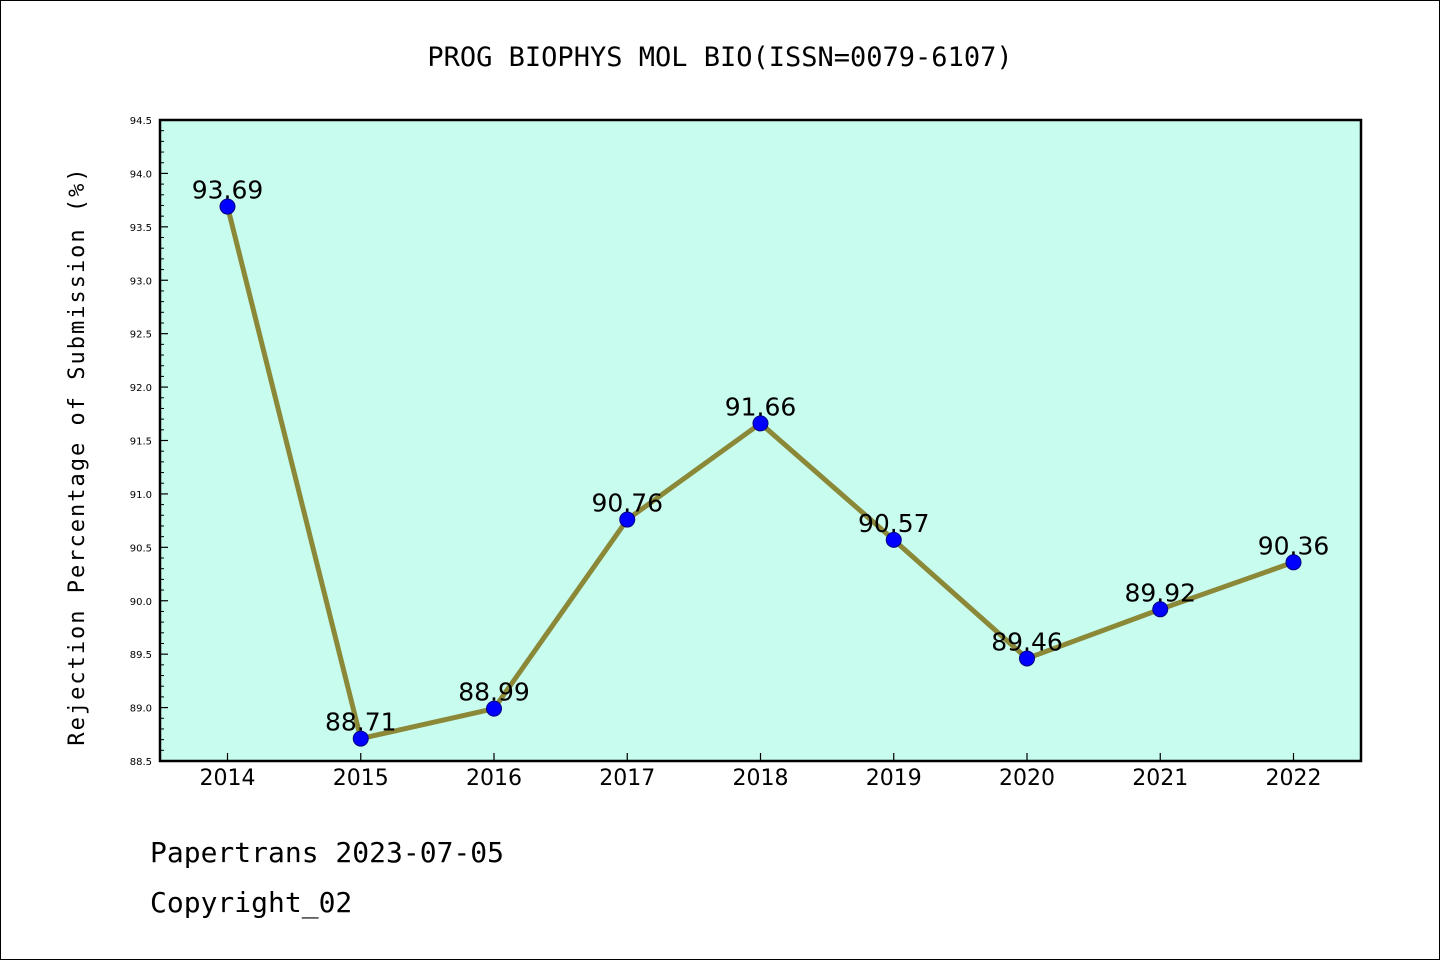 This screenshot has height=960, width=1440. What do you see at coordinates (627, 778) in the screenshot?
I see `x-tick-label: 2017` at bounding box center [627, 778].